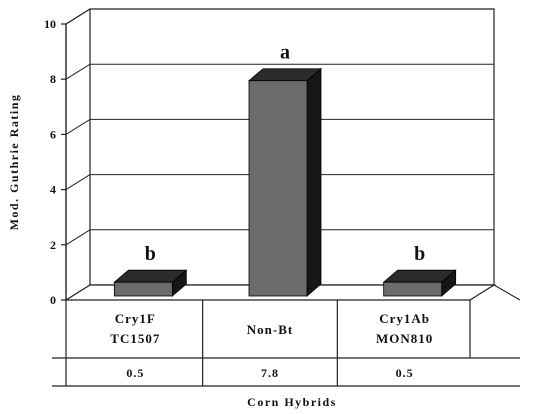 This screenshot has width=536, height=414. What do you see at coordinates (285, 53) in the screenshot?
I see `significance-letter: a` at bounding box center [285, 53].